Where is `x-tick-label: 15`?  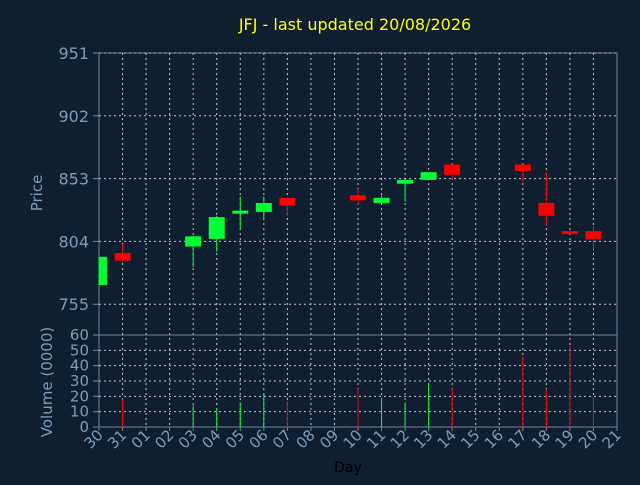
x-tick-label: 15 is located at coordinates (470, 439).